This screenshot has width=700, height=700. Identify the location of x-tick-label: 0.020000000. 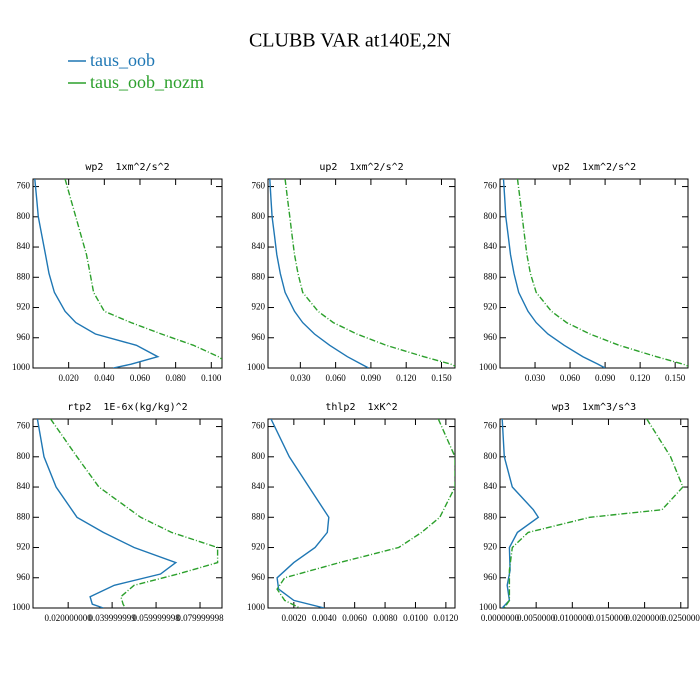
(69, 618).